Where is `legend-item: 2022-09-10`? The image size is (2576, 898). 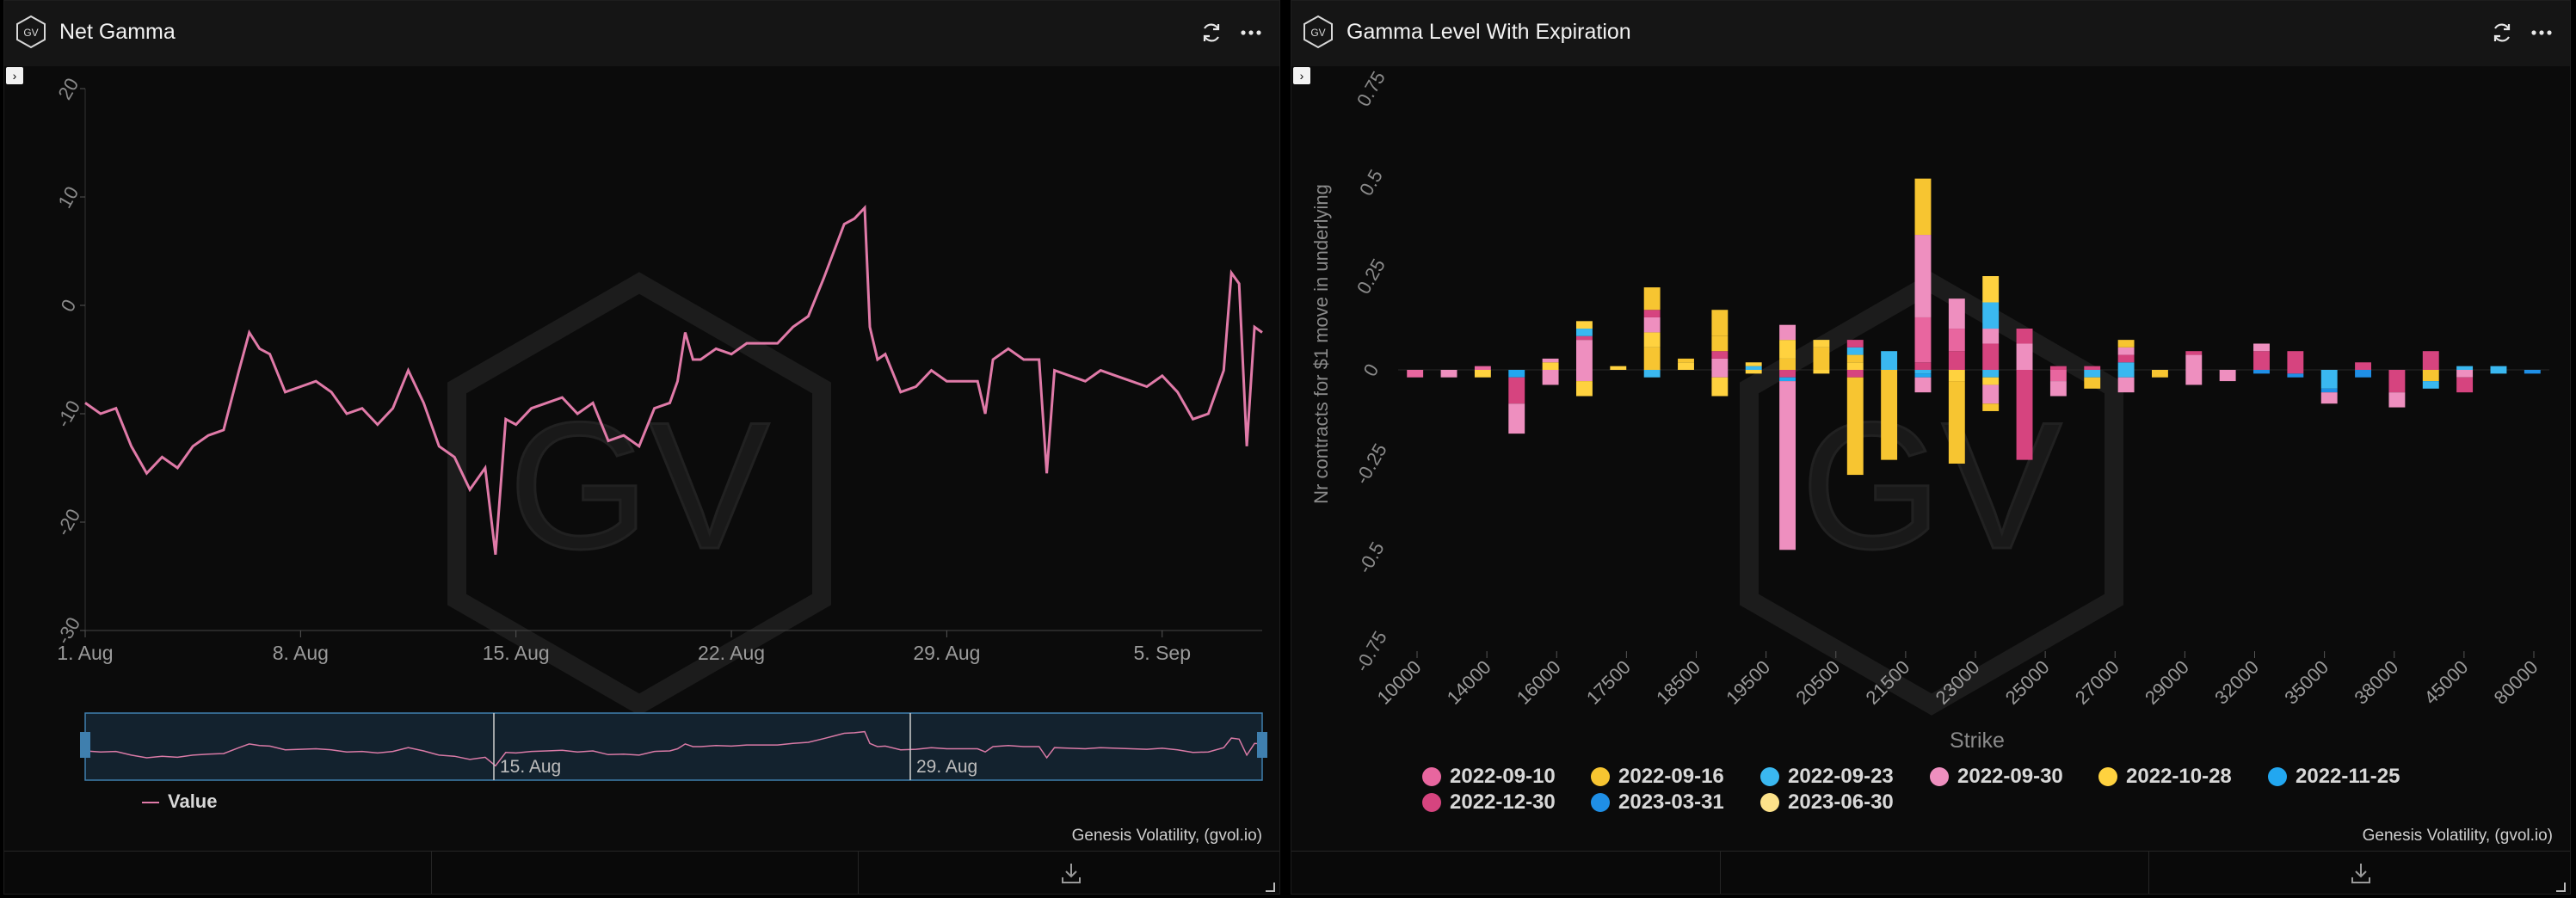 legend-item: 2022-09-10 is located at coordinates (1489, 777).